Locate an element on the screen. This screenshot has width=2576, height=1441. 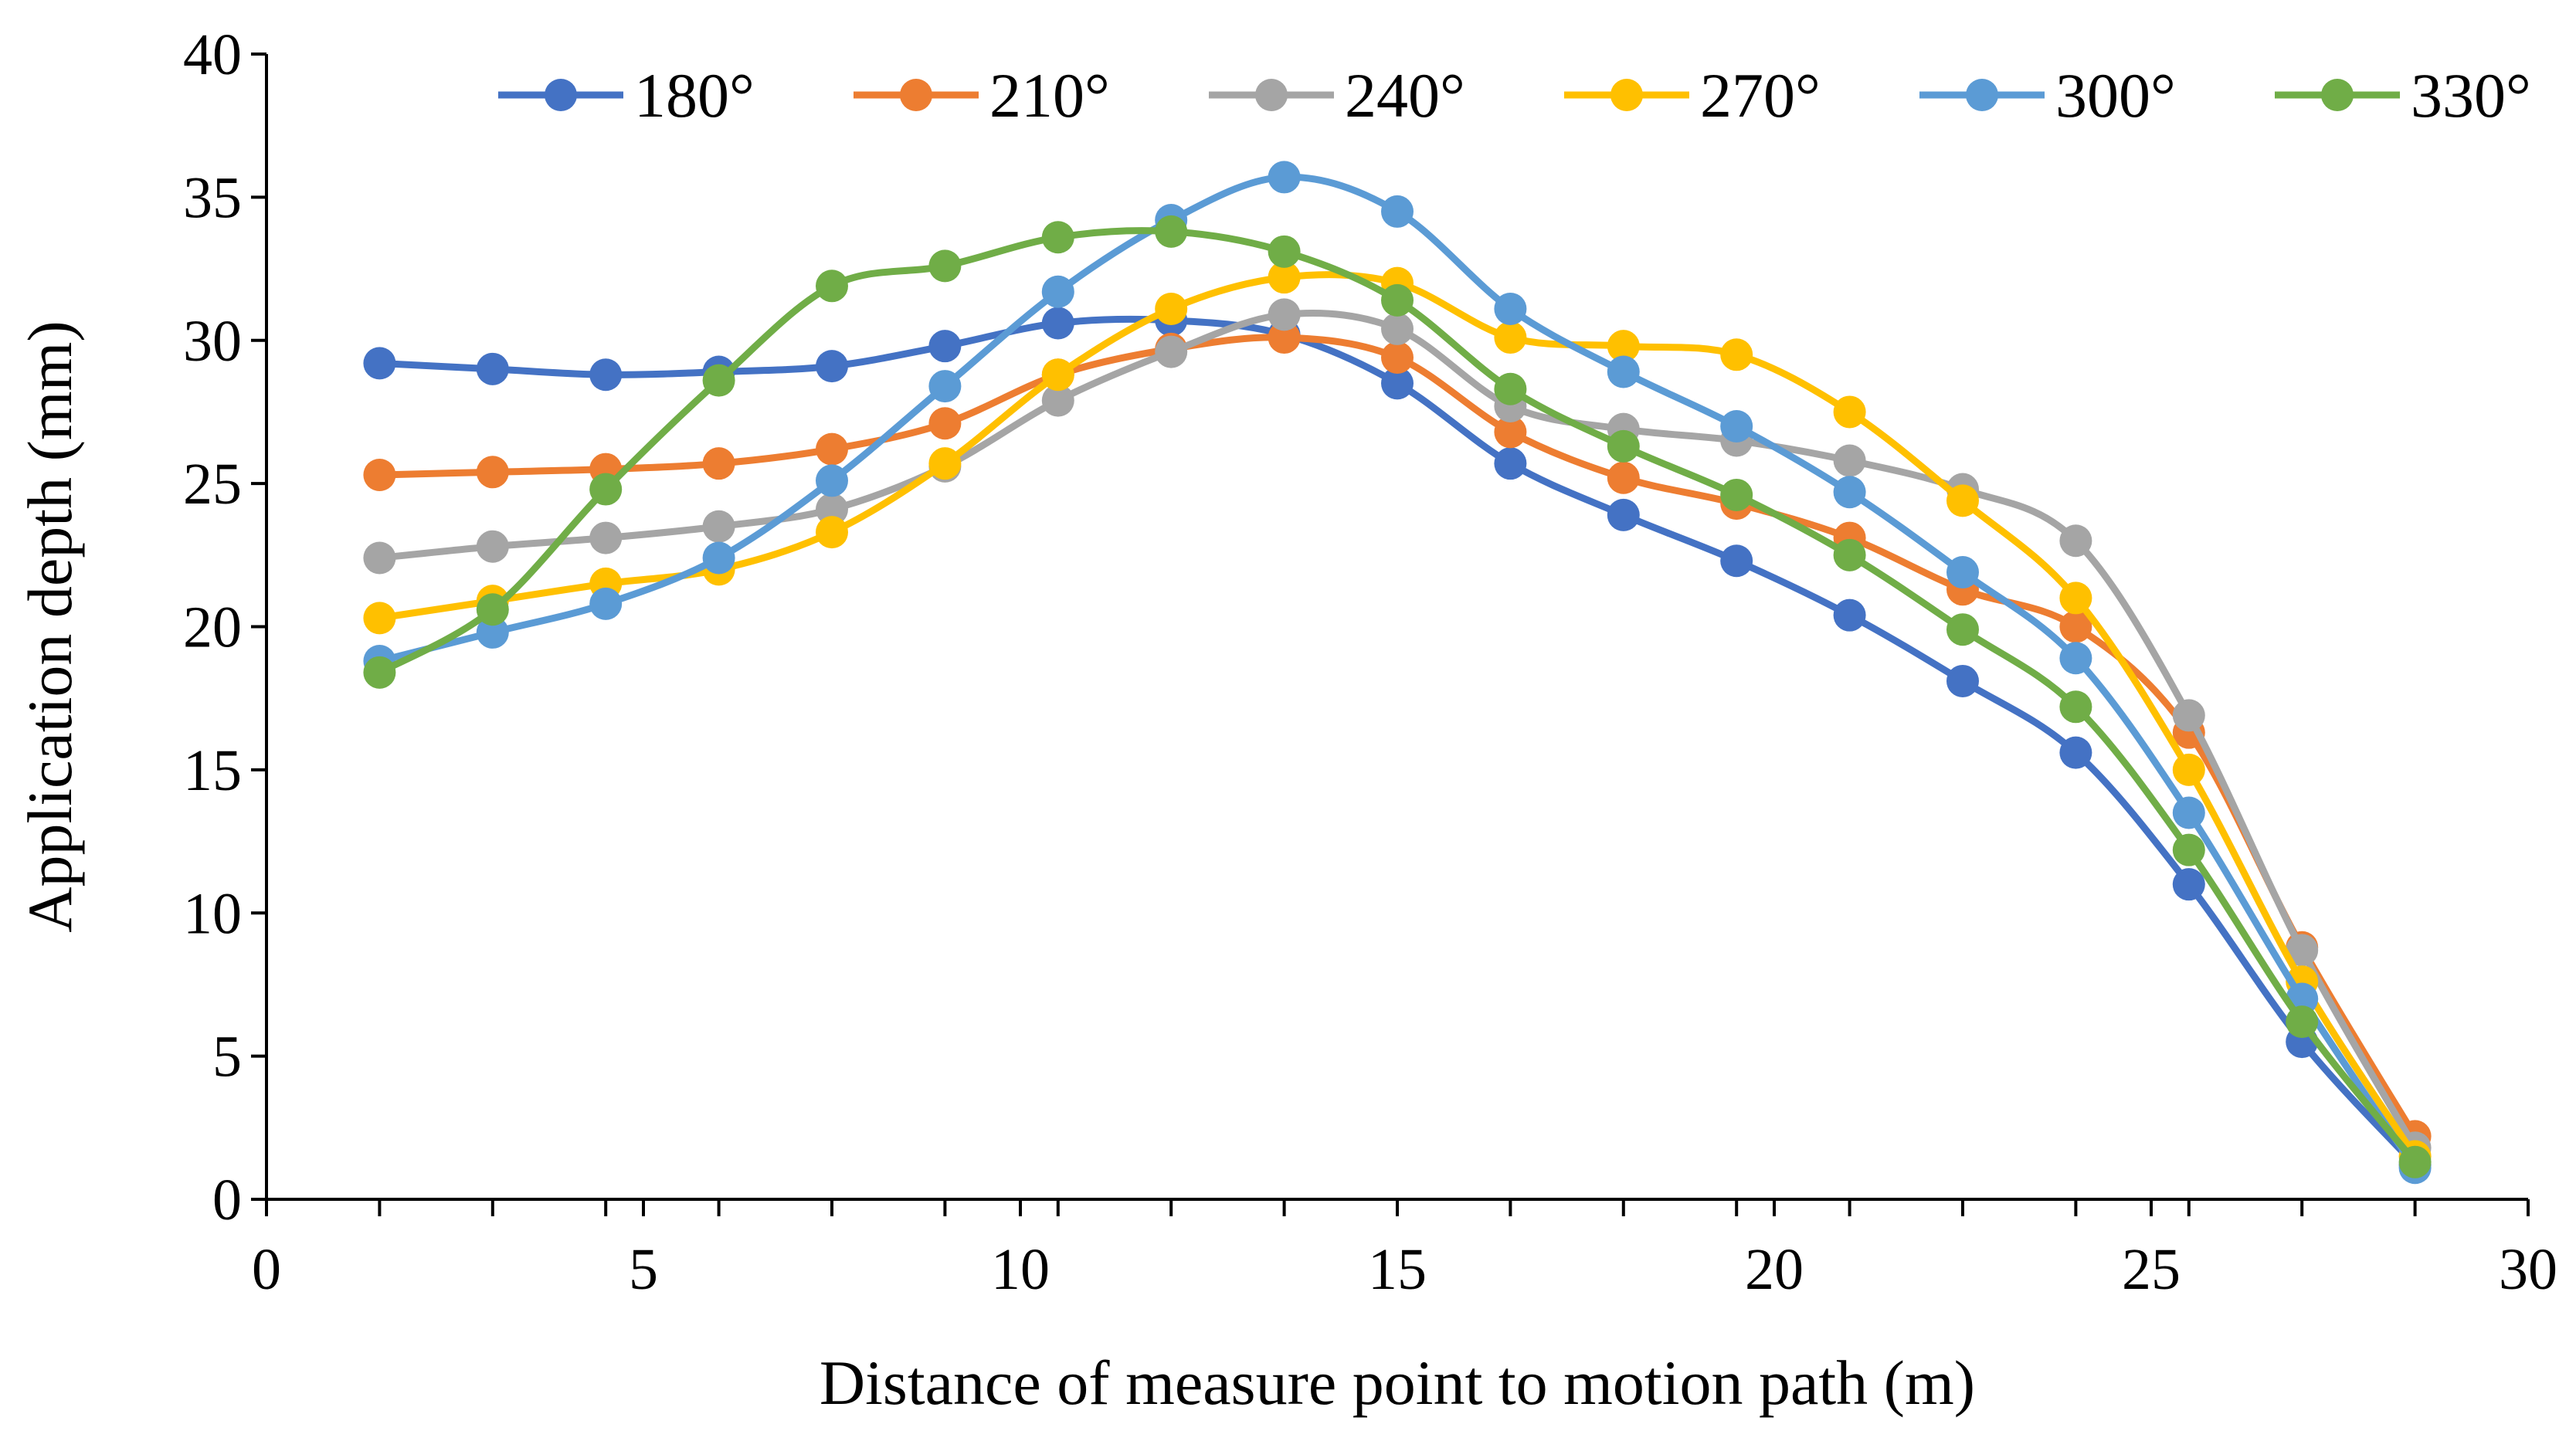
x-tick-label: 5 is located at coordinates (644, 1269).